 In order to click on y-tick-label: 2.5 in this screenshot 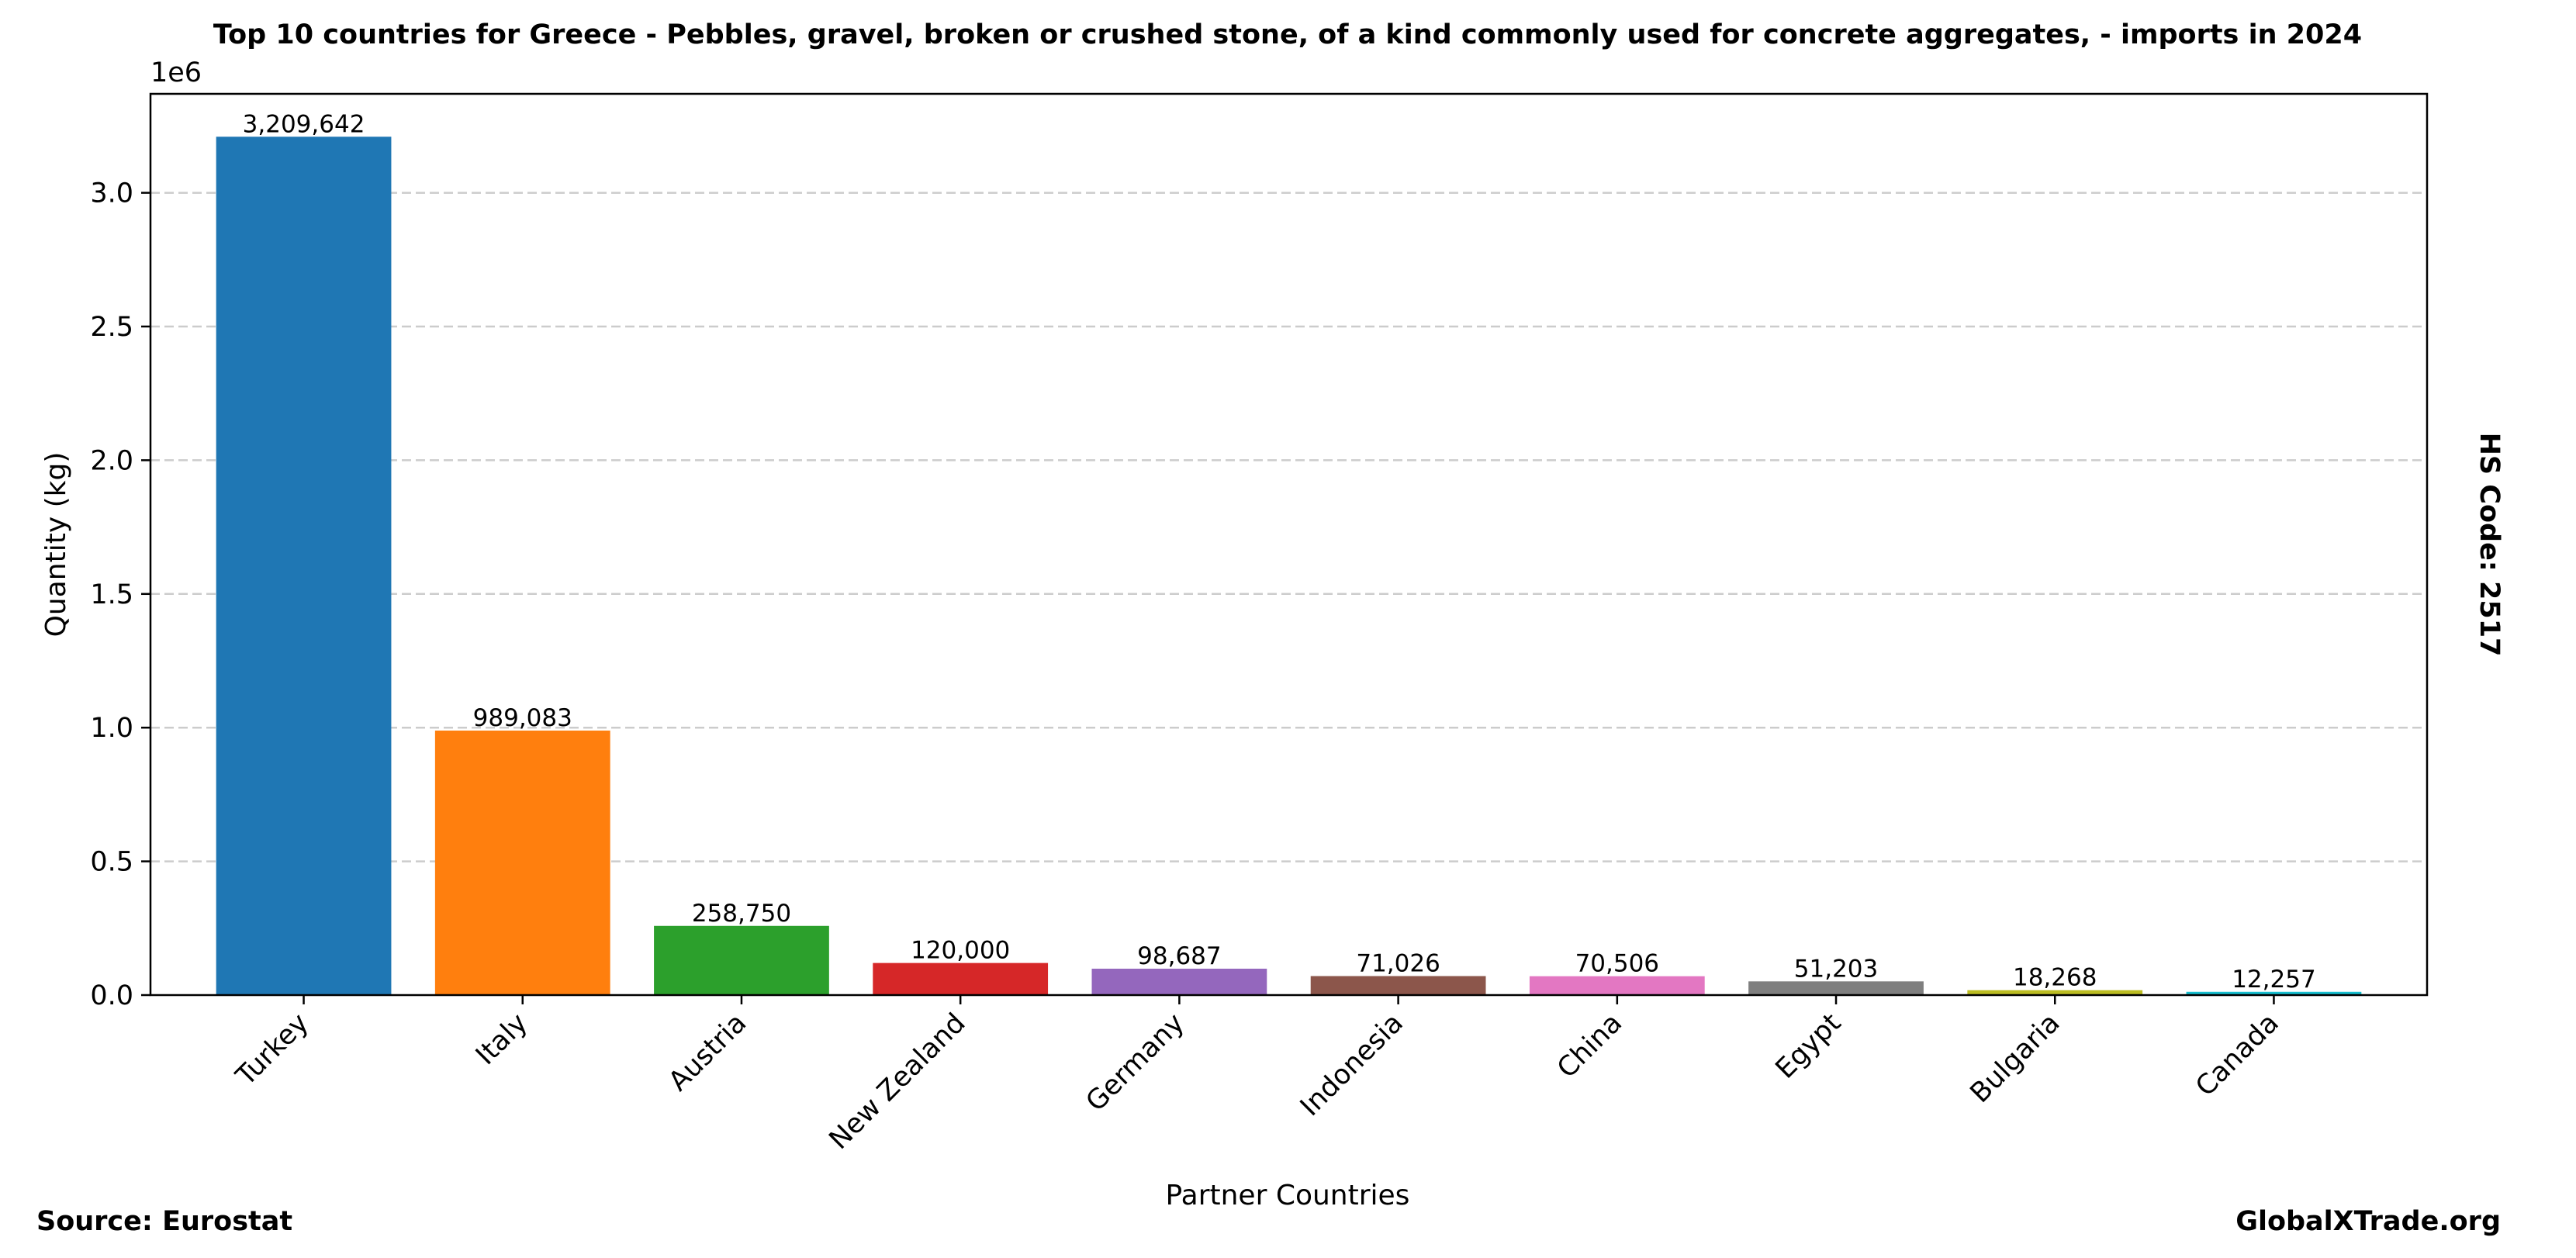, I will do `click(111, 327)`.